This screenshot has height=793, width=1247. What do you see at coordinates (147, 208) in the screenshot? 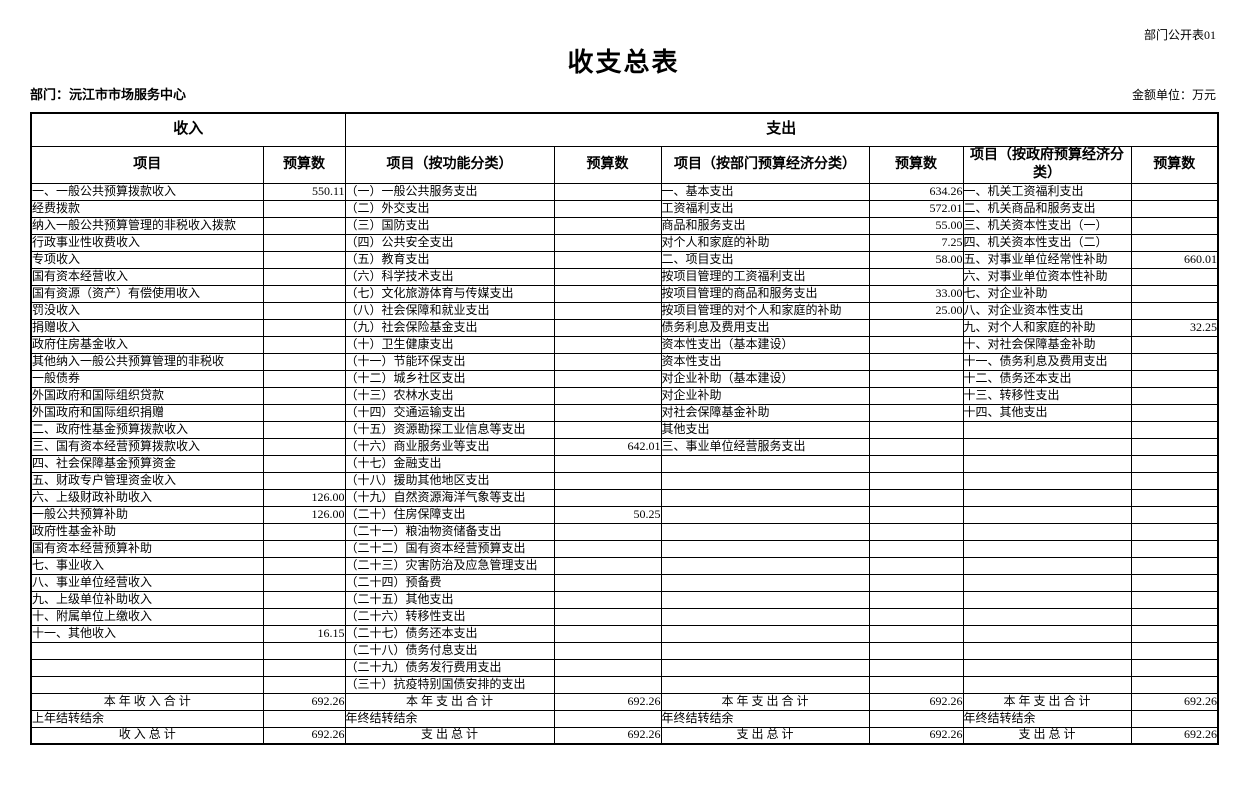
I see `item-cell: 经费拨款` at bounding box center [147, 208].